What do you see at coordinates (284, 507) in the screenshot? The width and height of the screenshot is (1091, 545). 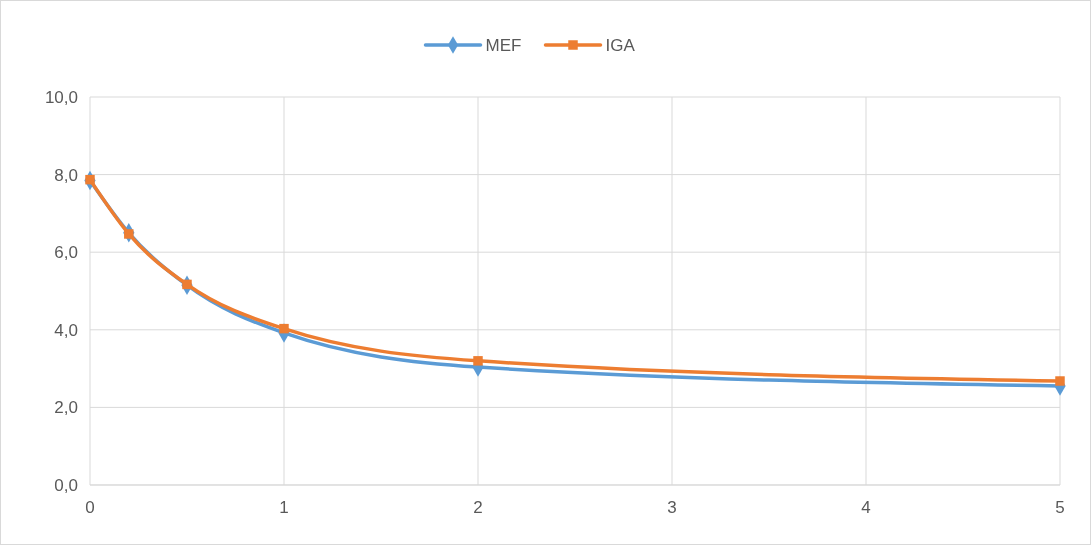 I see `x-tick-label: 1` at bounding box center [284, 507].